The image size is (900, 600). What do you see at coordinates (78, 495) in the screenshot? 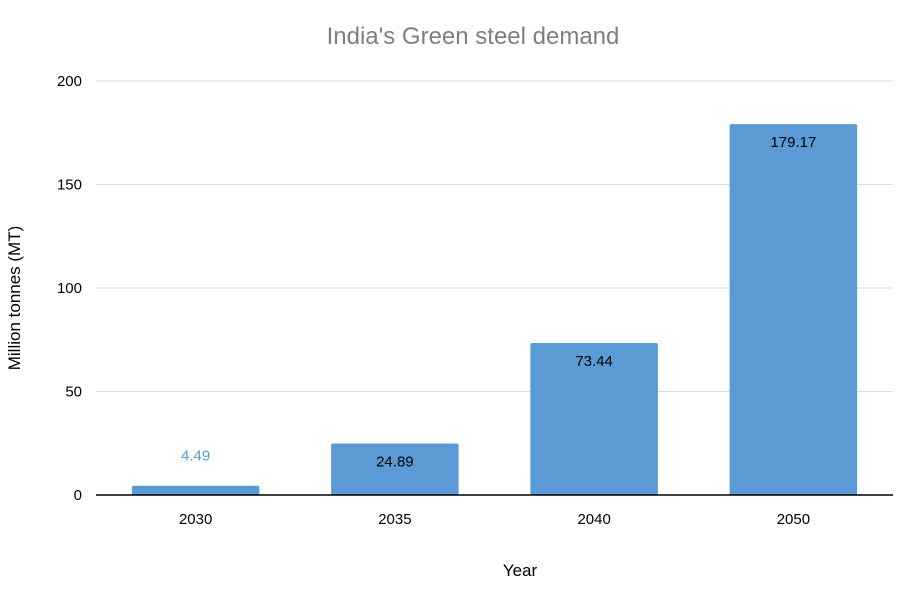
I see `y-tick-label: 0` at bounding box center [78, 495].